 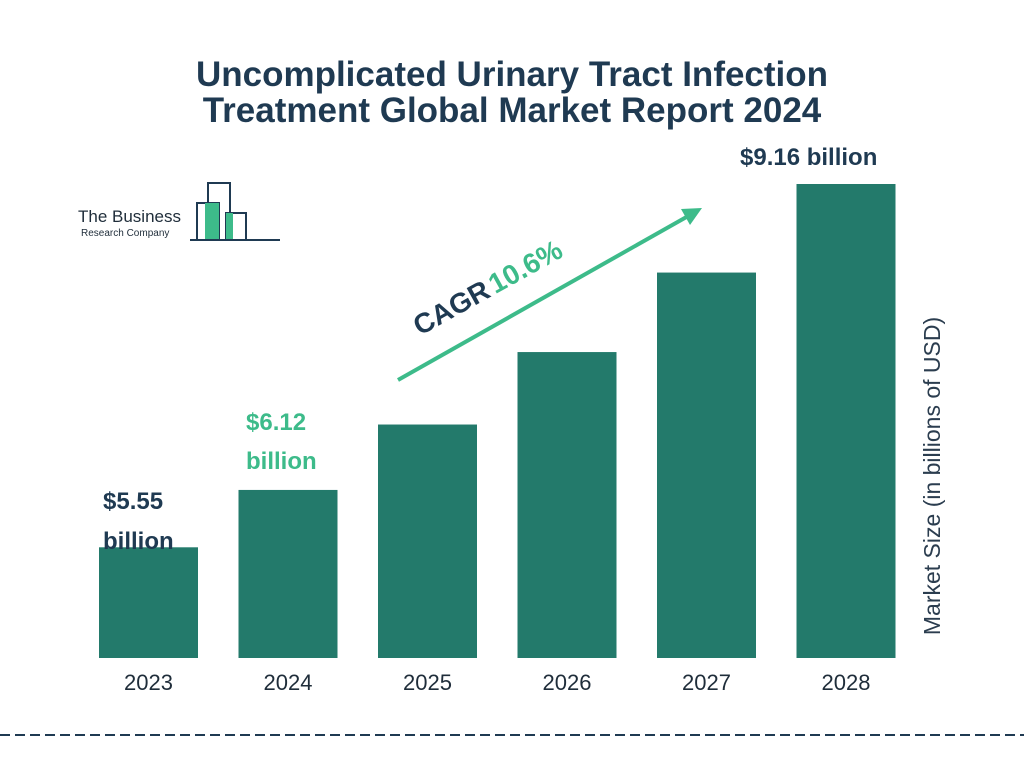 I want to click on logo-line-1: The Business, so click(x=129, y=216).